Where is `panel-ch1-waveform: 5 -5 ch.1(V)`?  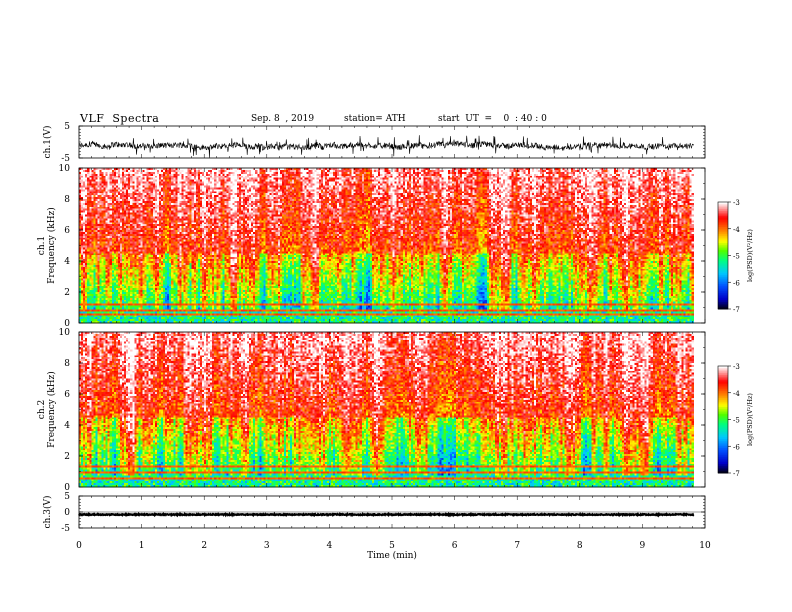
panel-ch1-waveform: 5 -5 ch.1(V) is located at coordinates (374, 143).